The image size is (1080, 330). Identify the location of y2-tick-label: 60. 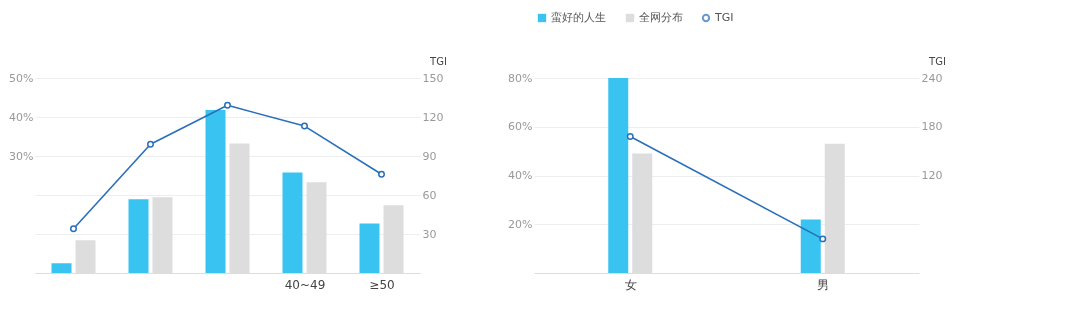
(429, 195).